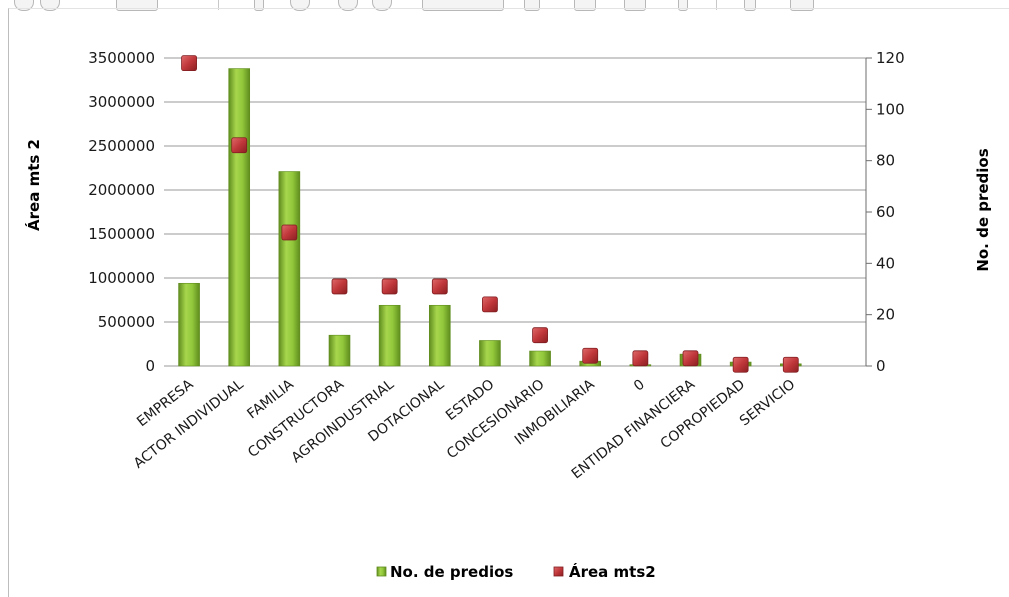 The height and width of the screenshot is (597, 1009). Describe the element at coordinates (451, 572) in the screenshot. I see `legend-label-bars: No. de predios` at that location.